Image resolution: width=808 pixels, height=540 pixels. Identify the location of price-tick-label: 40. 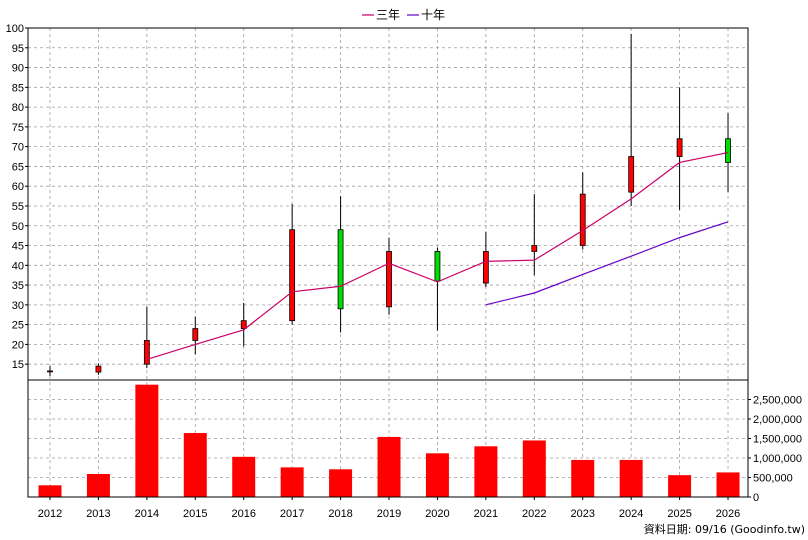
(18, 266).